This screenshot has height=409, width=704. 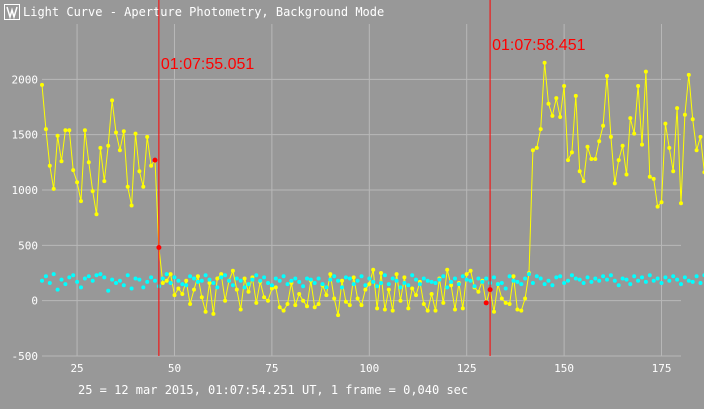 I want to click on y-tick-label: 500, so click(x=28, y=245).